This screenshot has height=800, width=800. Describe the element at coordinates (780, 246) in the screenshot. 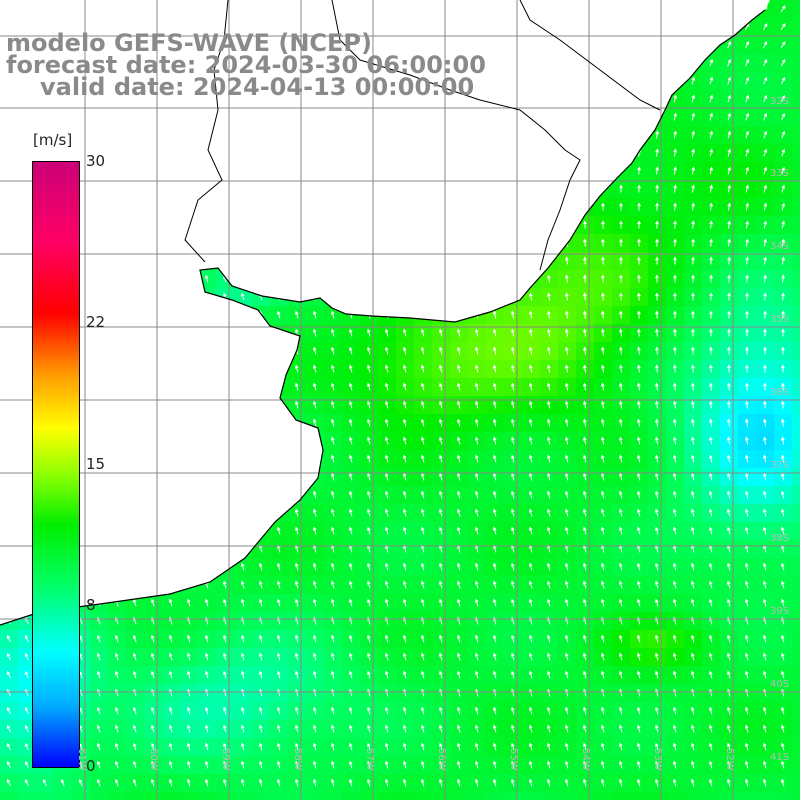

I see `lat-label: 34S` at that location.